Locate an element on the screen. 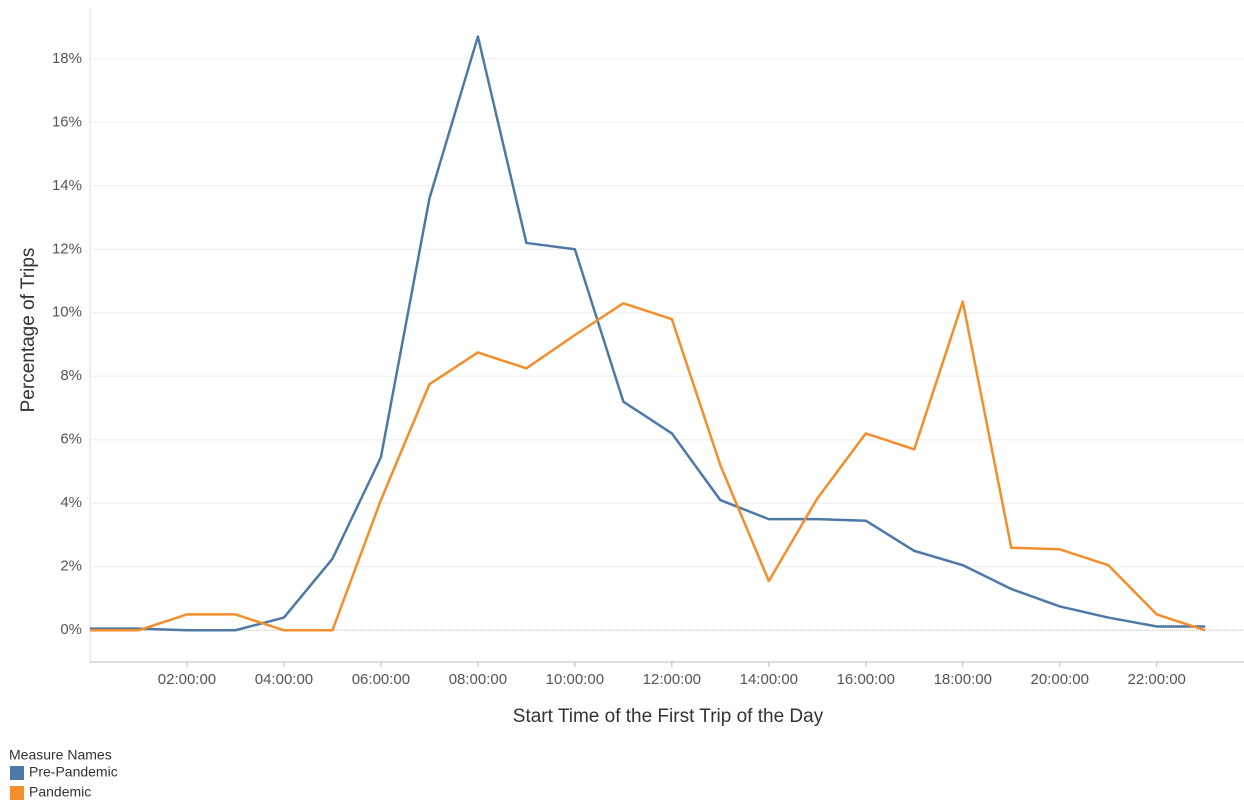 The image size is (1244, 803). x-tick-label: 12:00:00 is located at coordinates (672, 679).